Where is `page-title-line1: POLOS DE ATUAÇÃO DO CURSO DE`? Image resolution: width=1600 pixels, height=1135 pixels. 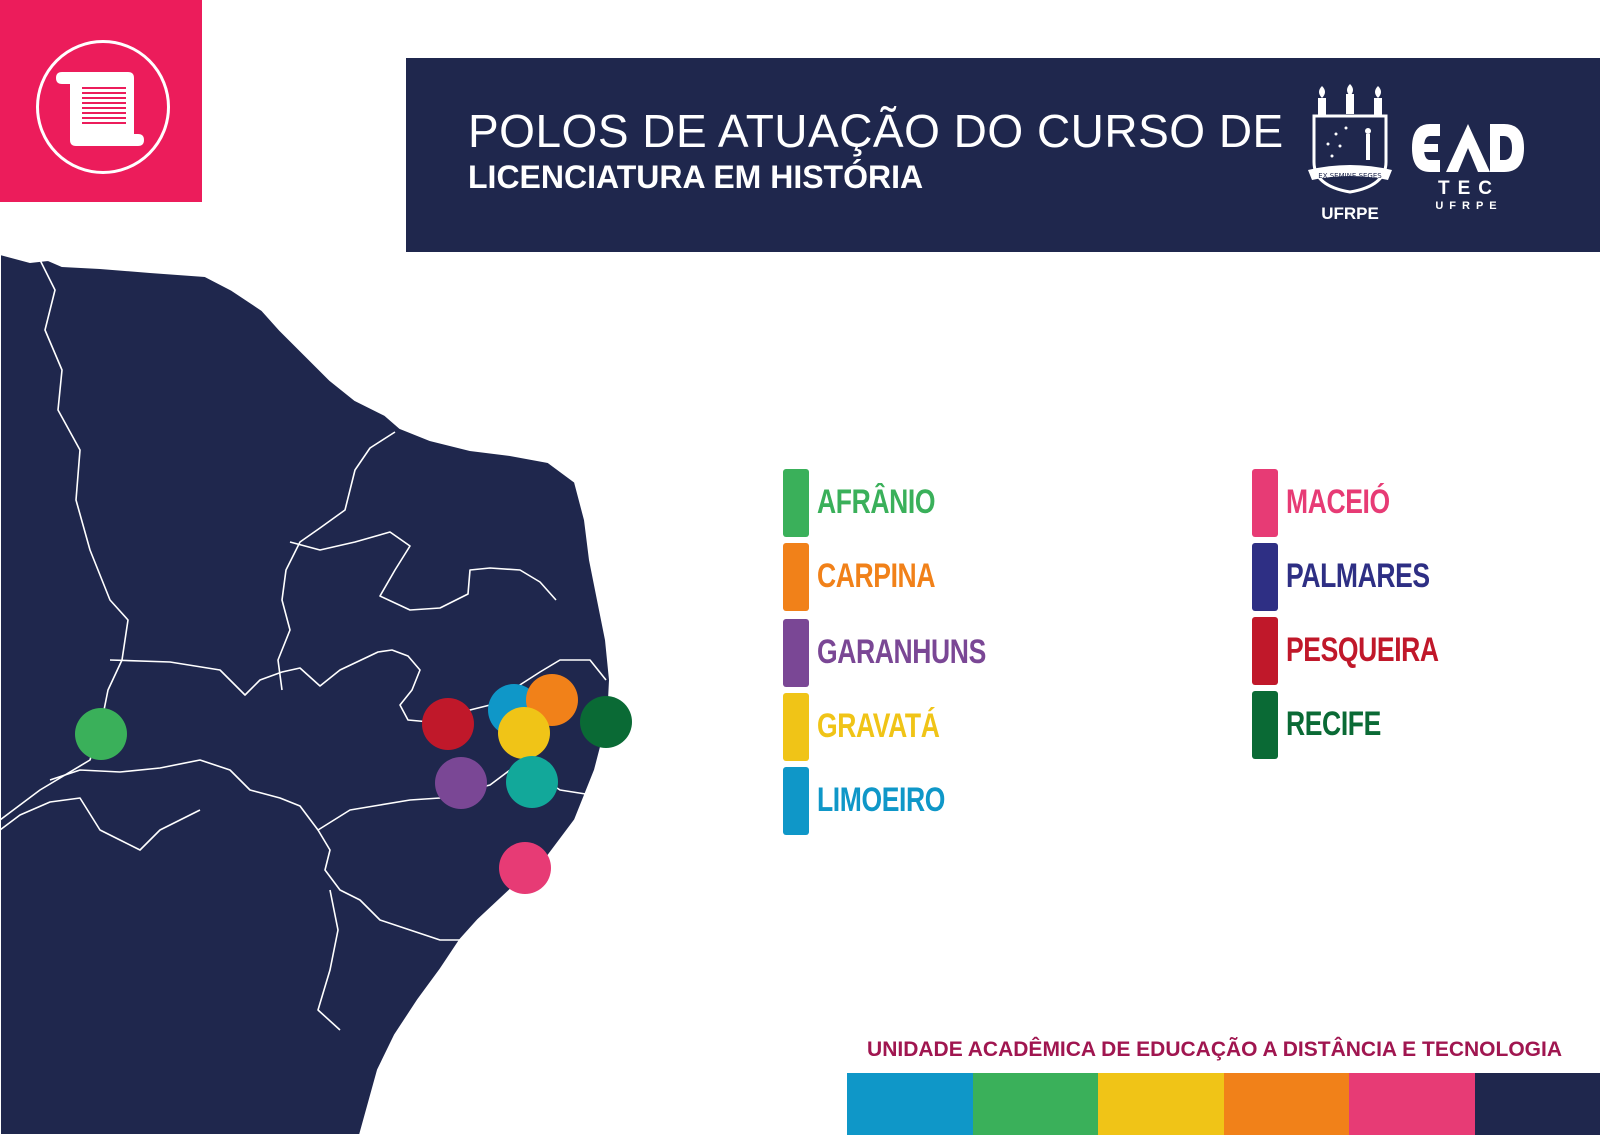 page-title-line1: POLOS DE ATUAÇÃO DO CURSO DE is located at coordinates (876, 131).